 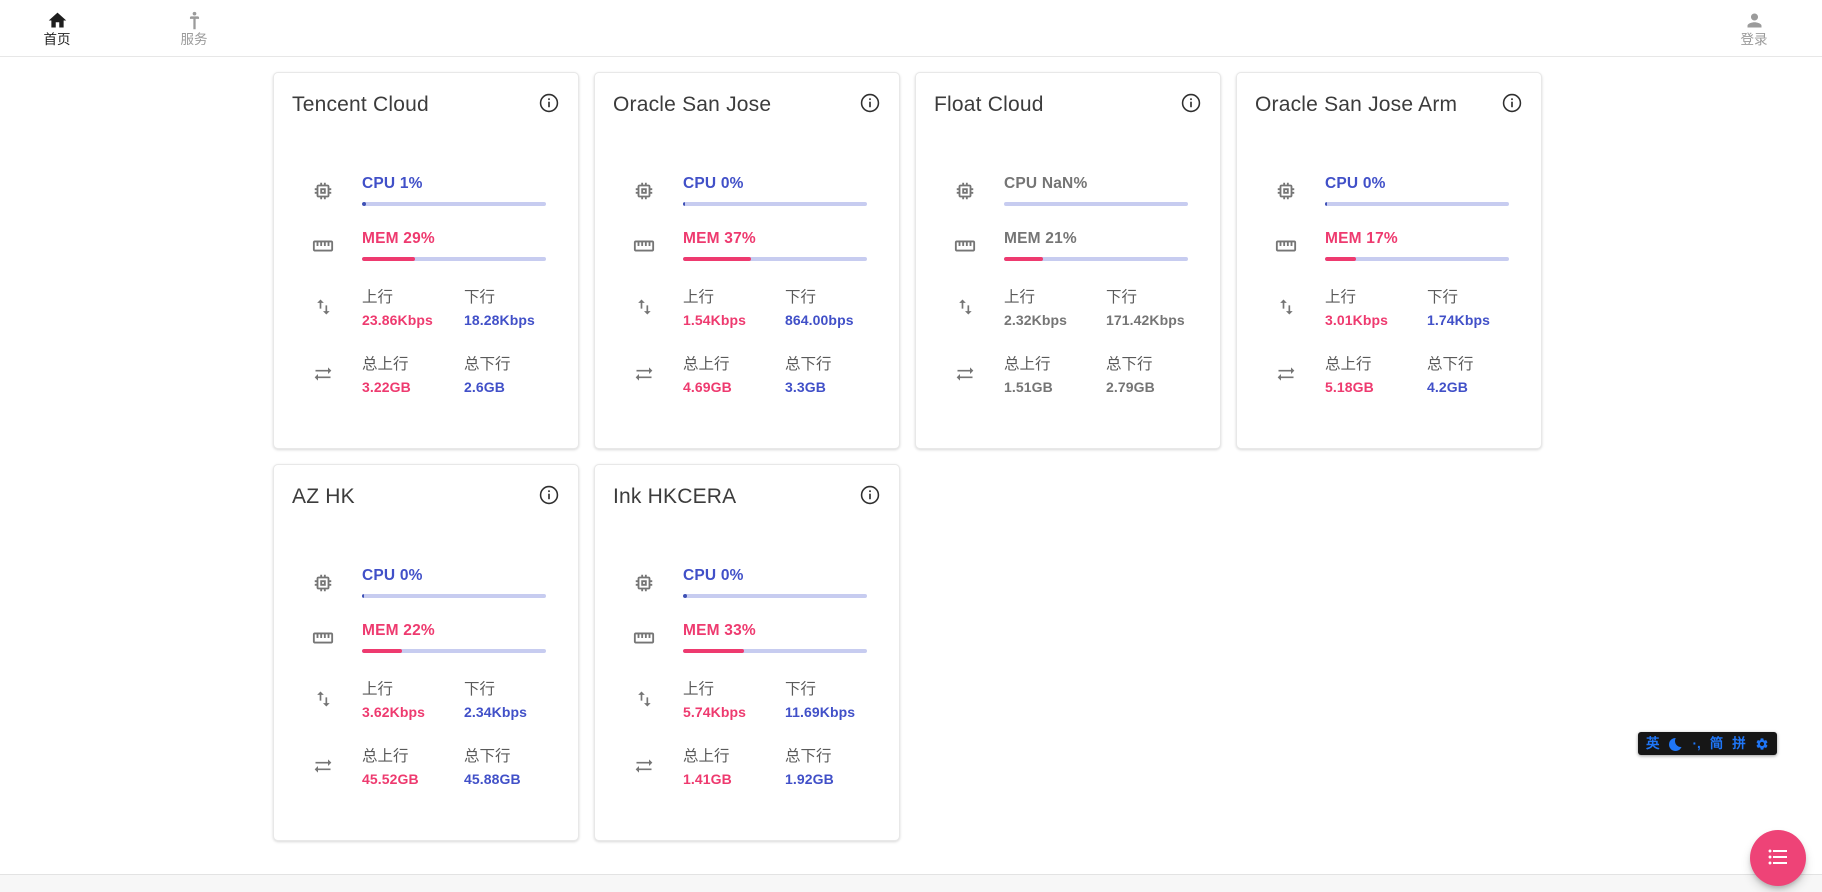 What do you see at coordinates (747, 373) in the screenshot?
I see `total-traffic-row: 总上行 4.69GB 总下行 3.3GB` at bounding box center [747, 373].